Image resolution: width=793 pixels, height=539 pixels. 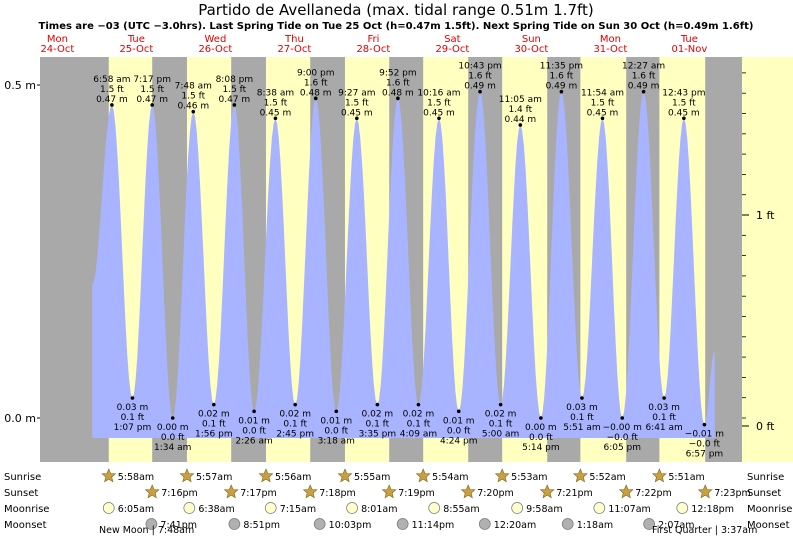 I want to click on moonset-time: 2:07am, so click(x=676, y=525).